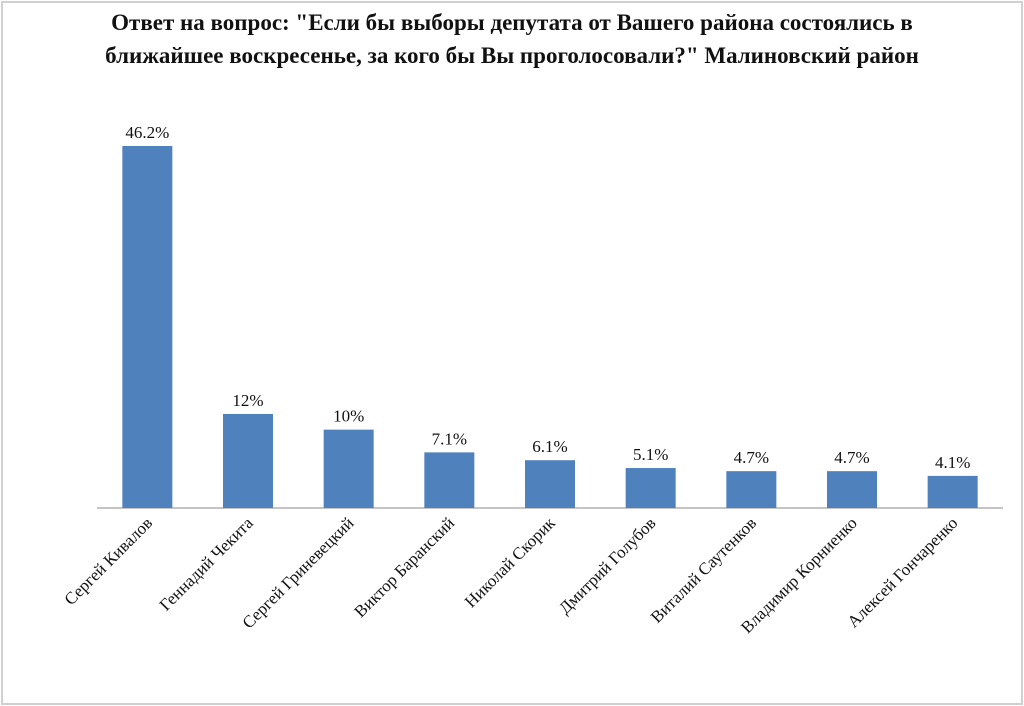 Image resolution: width=1024 pixels, height=706 pixels. Describe the element at coordinates (449, 438) in the screenshot. I see `data-label: 7.1%` at that location.